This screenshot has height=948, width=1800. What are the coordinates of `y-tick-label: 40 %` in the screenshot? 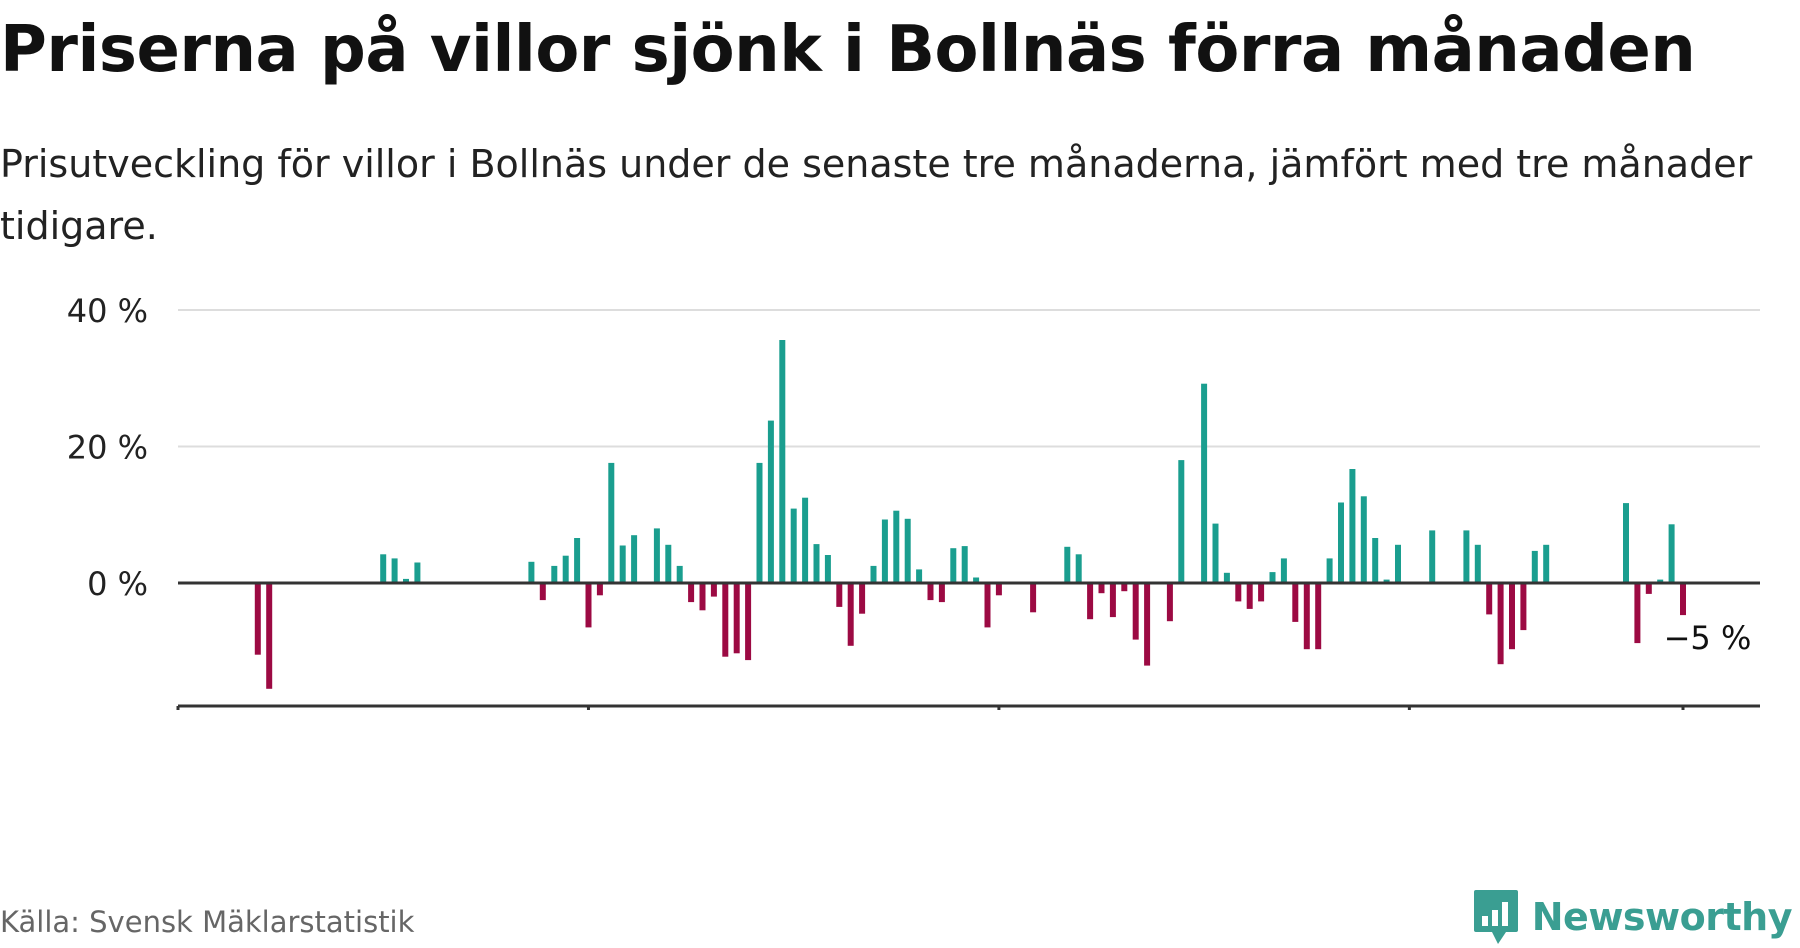 It's located at (107, 311).